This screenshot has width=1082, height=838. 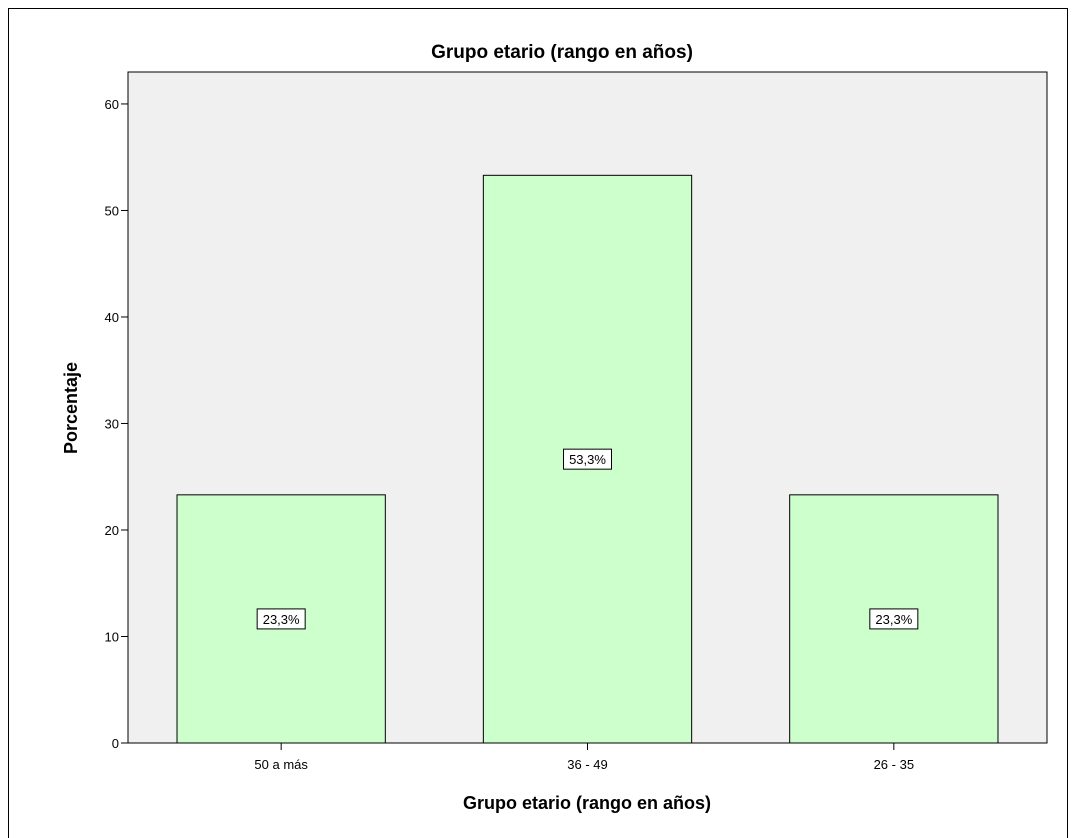 What do you see at coordinates (112, 636) in the screenshot?
I see `y-tick-label: 10` at bounding box center [112, 636].